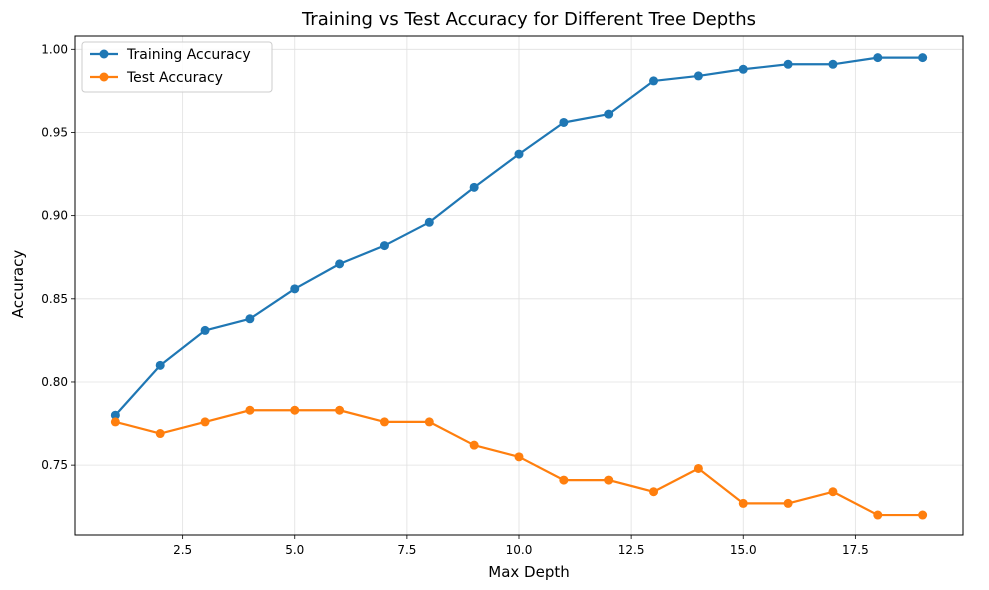 This screenshot has height=590, width=989. I want to click on legend: Training Accuracy Test Accuracy, so click(177, 67).